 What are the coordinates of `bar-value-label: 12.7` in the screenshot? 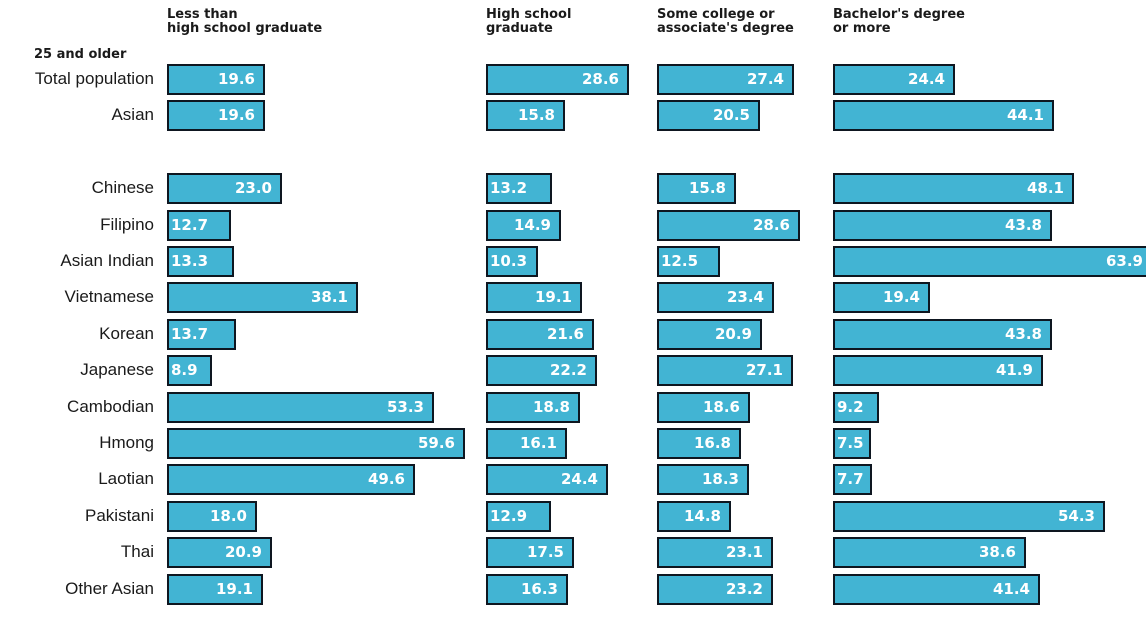 It's located at (190, 224).